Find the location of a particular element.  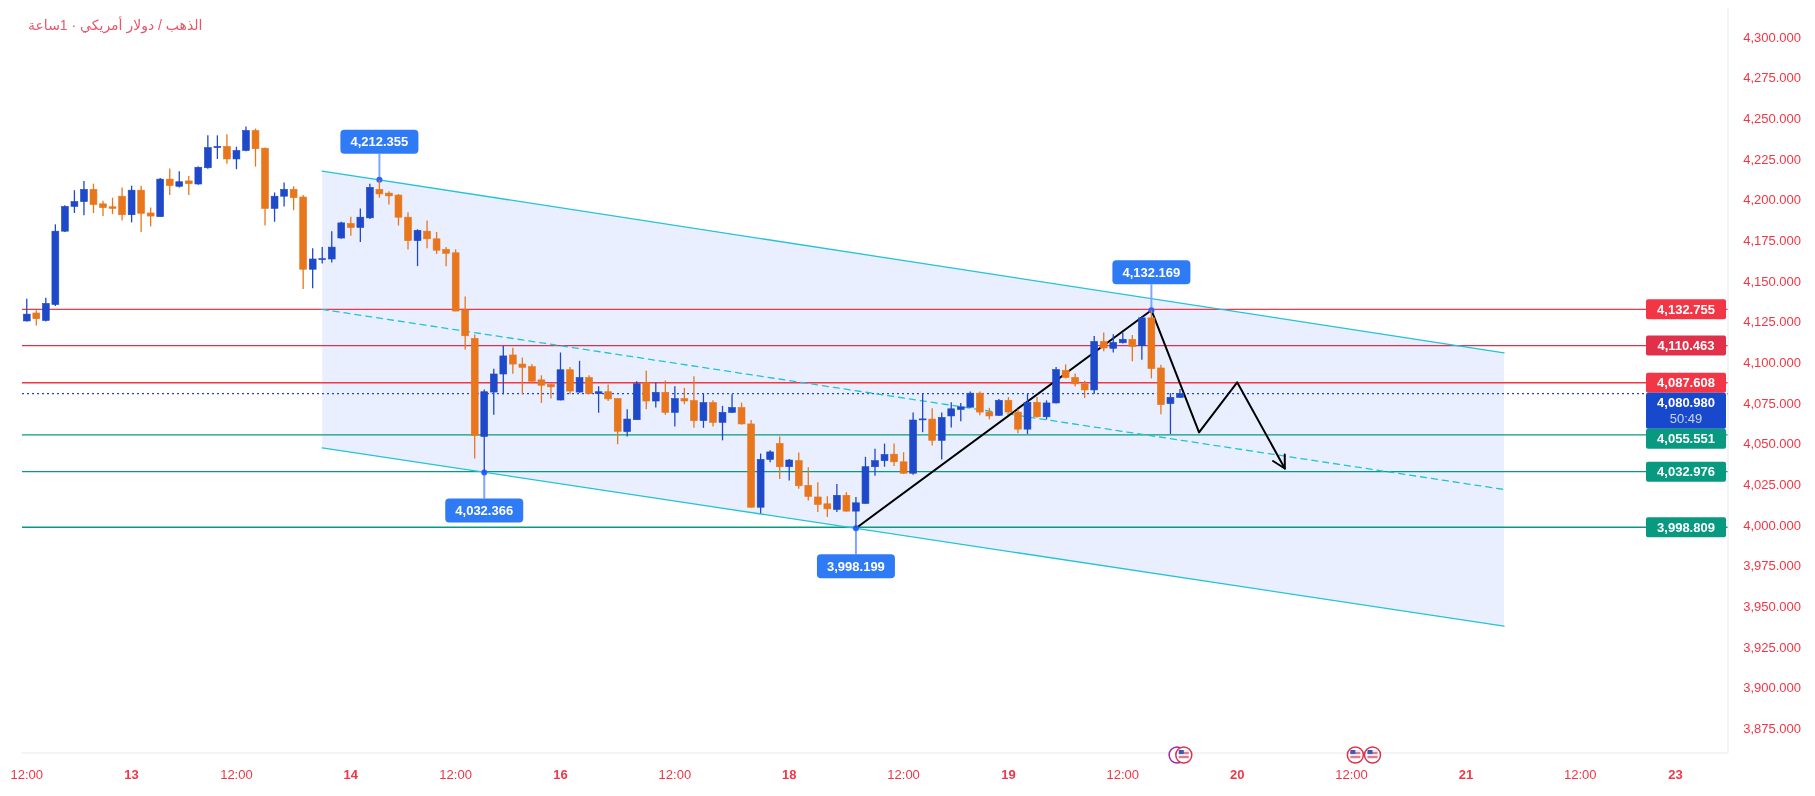

y-tick-label: 3,975.000 is located at coordinates (1772, 566).